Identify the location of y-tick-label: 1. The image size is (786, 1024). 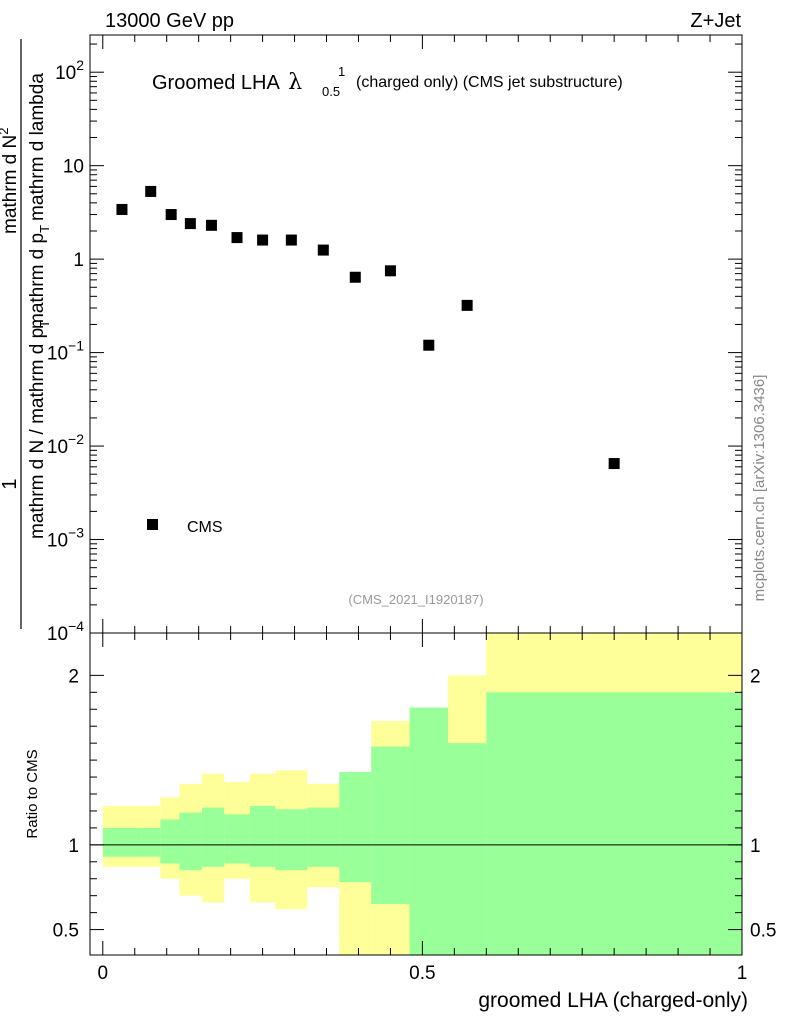
(78, 260).